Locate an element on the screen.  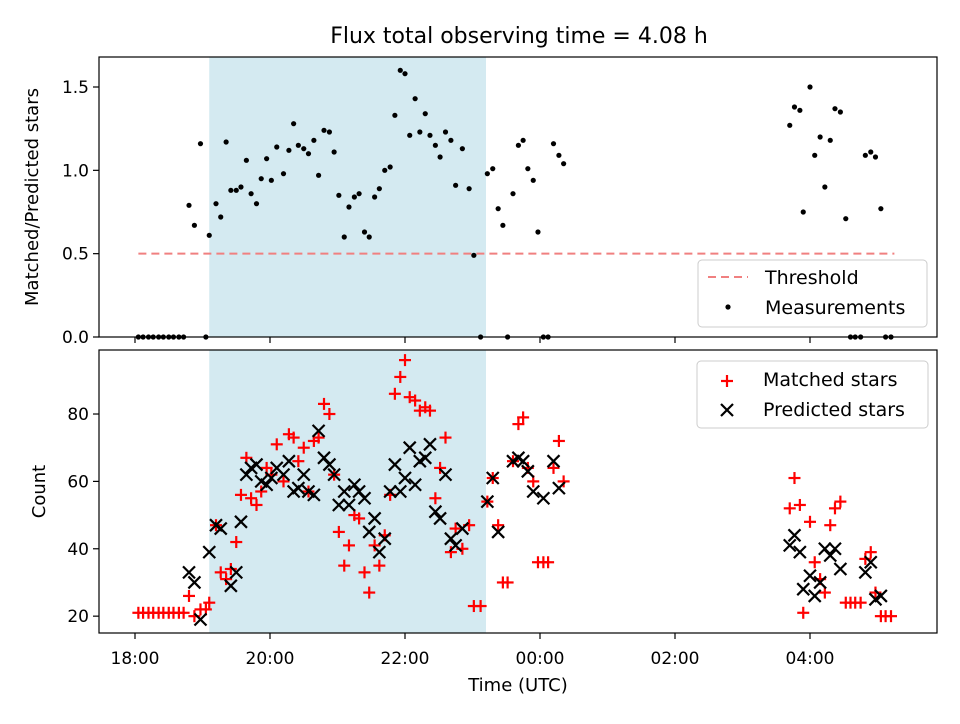
y-tick-label: 60 is located at coordinates (78, 482).